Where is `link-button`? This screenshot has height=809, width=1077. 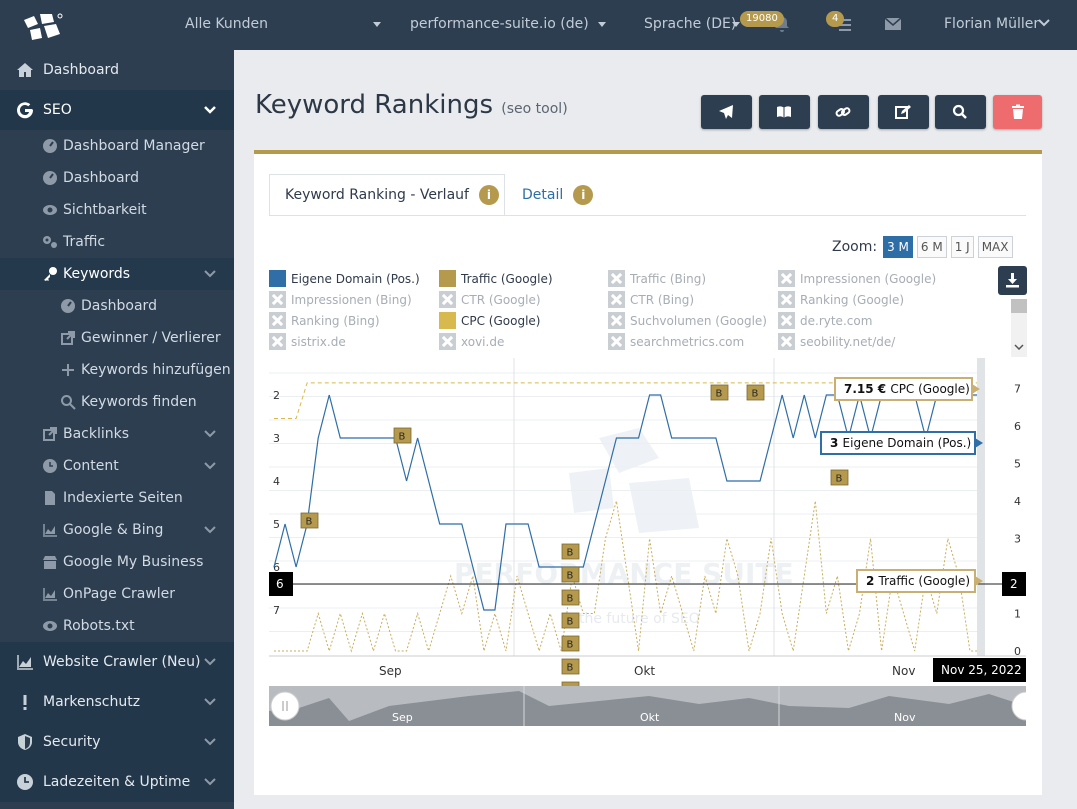
link-button is located at coordinates (843, 112).